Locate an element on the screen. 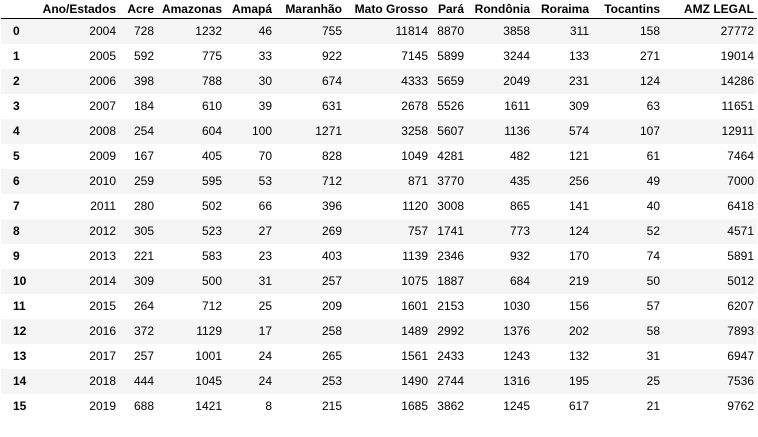 This screenshot has width=758, height=437. table-cell: 221 is located at coordinates (143, 256).